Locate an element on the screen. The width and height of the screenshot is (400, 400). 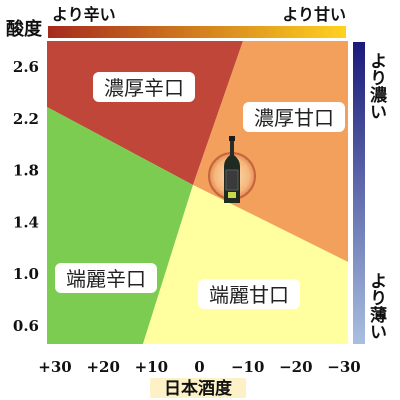
x-tick-label: +20 is located at coordinates (102, 367).